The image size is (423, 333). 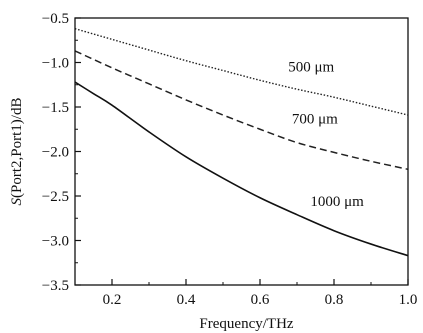 What do you see at coordinates (334, 300) in the screenshot?
I see `x-tick-label: 0.8` at bounding box center [334, 300].